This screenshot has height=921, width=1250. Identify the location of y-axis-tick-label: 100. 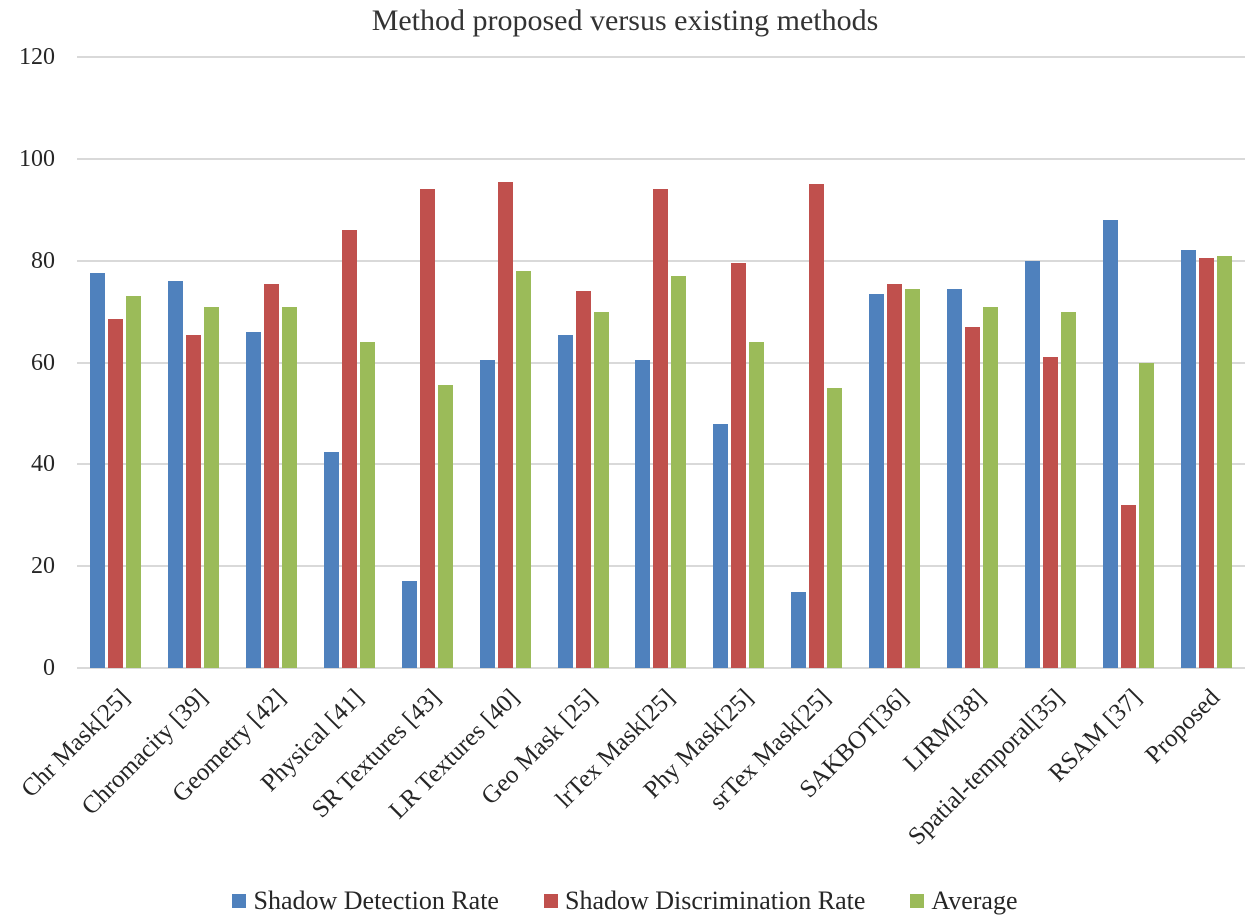
(37, 158).